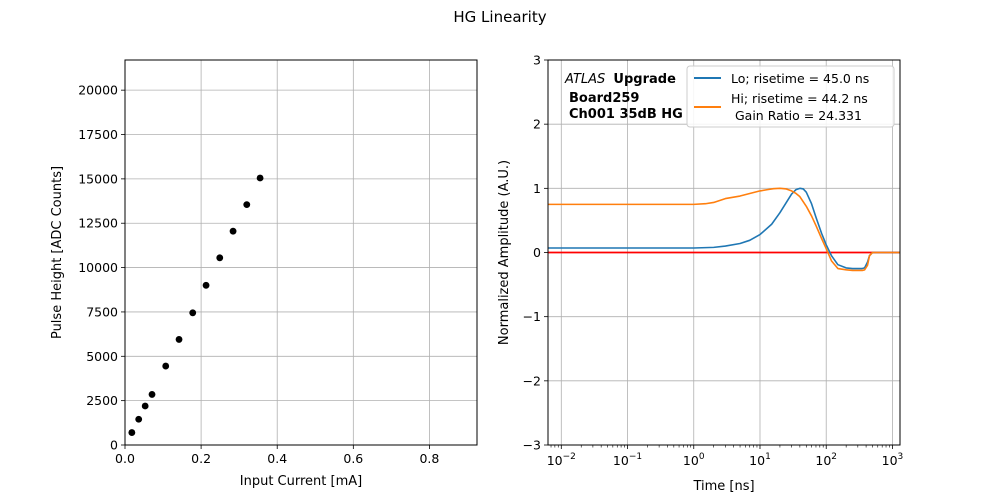 The width and height of the screenshot is (1000, 500). I want to click on svg-text: ATLAS Upgrade, so click(620, 79).